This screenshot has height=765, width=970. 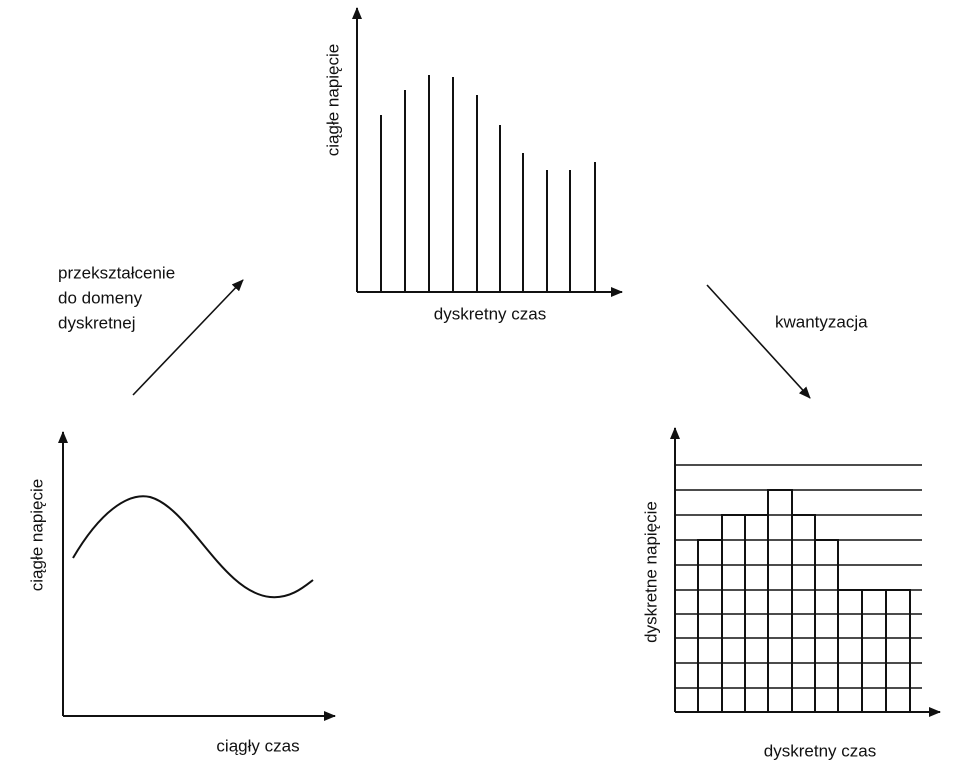 I want to click on x-label: ciągły czas, so click(x=257, y=745).